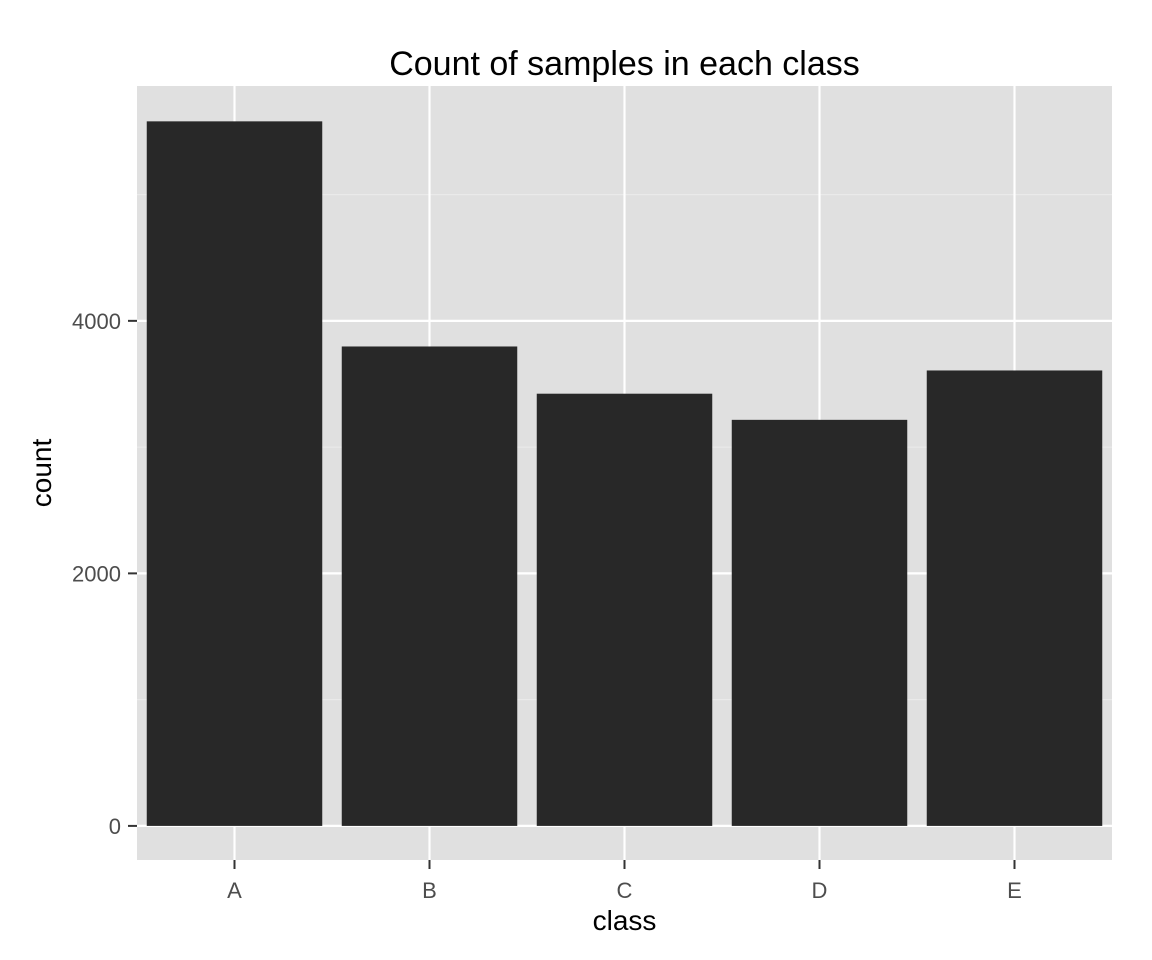  Describe the element at coordinates (234, 473) in the screenshot. I see `bar-a` at that location.